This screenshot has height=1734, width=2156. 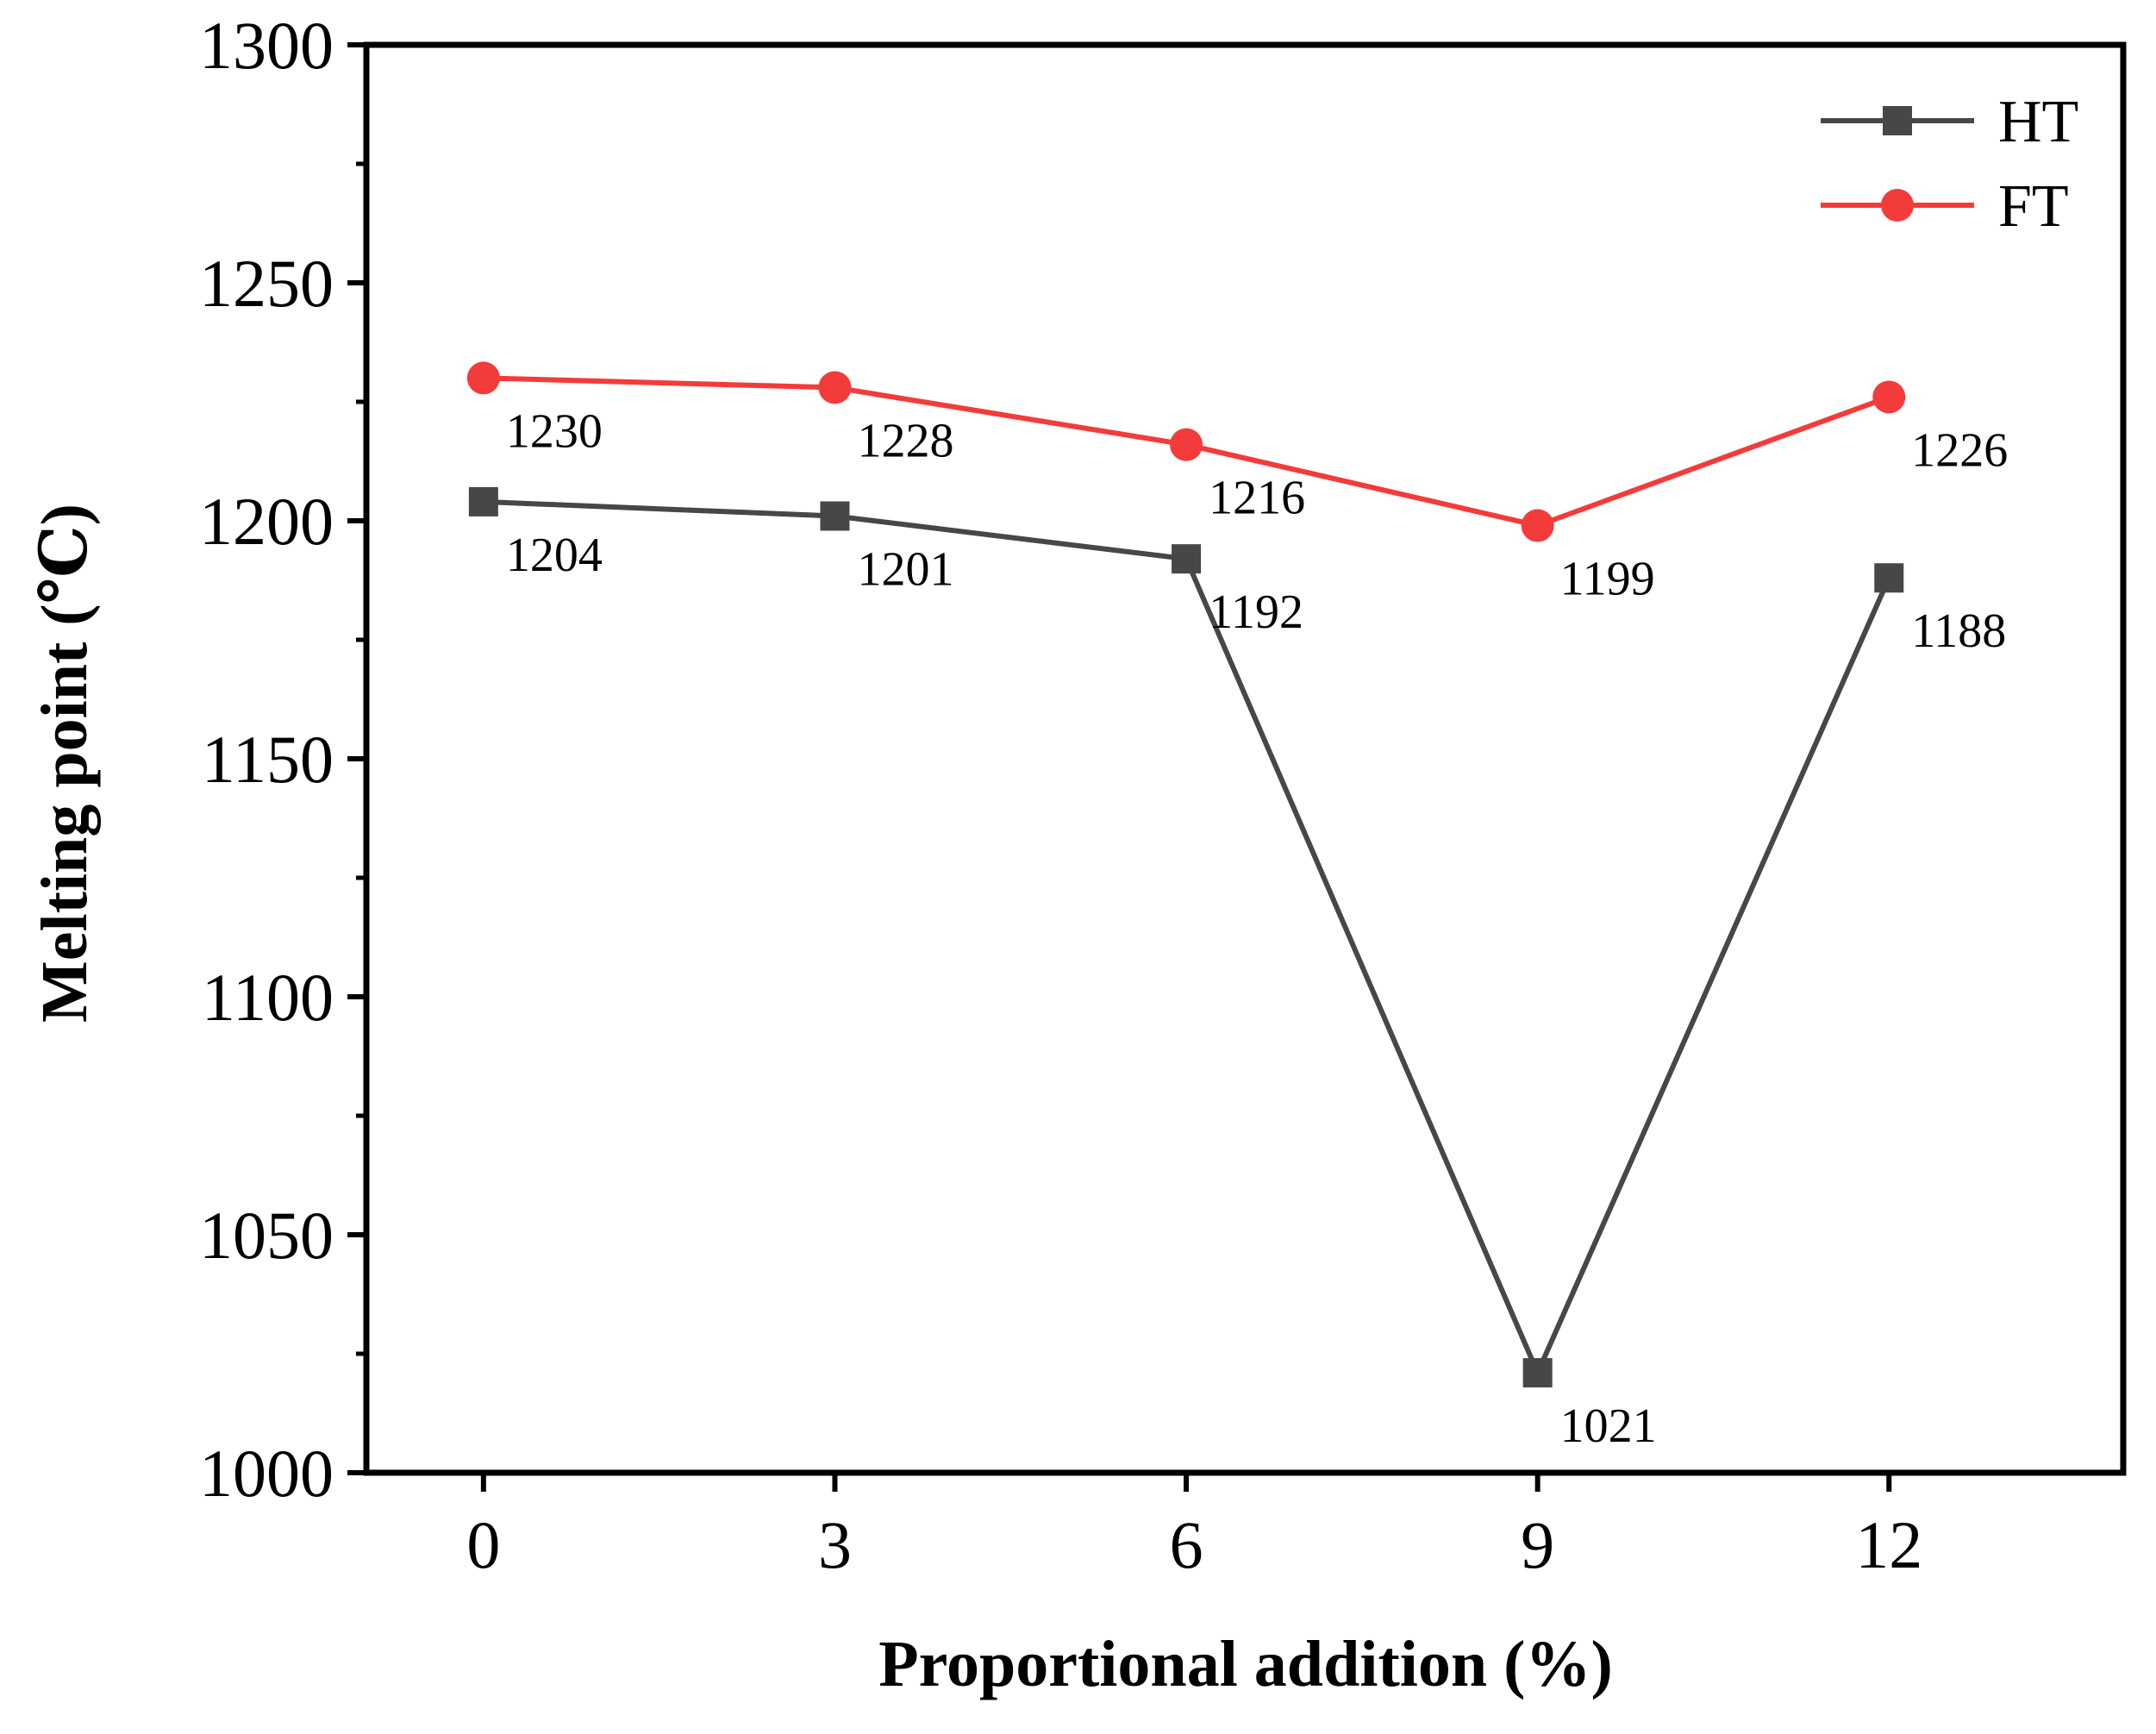 What do you see at coordinates (268, 759) in the screenshot?
I see `y-tick-label: 1150` at bounding box center [268, 759].